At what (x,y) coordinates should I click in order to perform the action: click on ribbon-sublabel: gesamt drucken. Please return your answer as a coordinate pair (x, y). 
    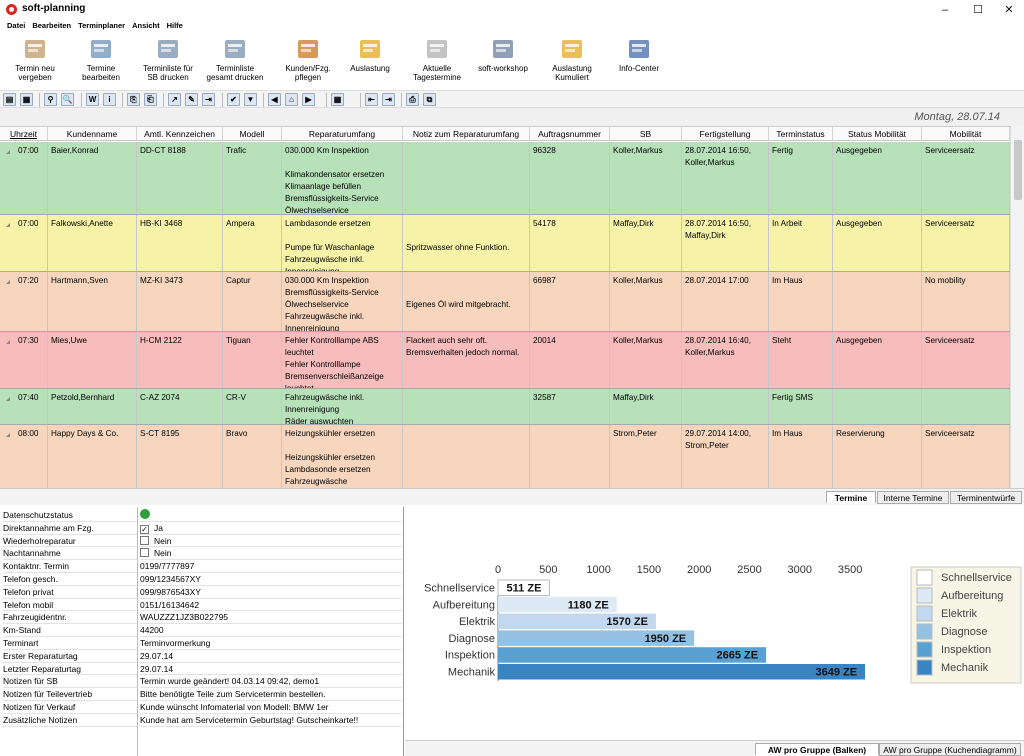
    Looking at the image, I should click on (235, 77).